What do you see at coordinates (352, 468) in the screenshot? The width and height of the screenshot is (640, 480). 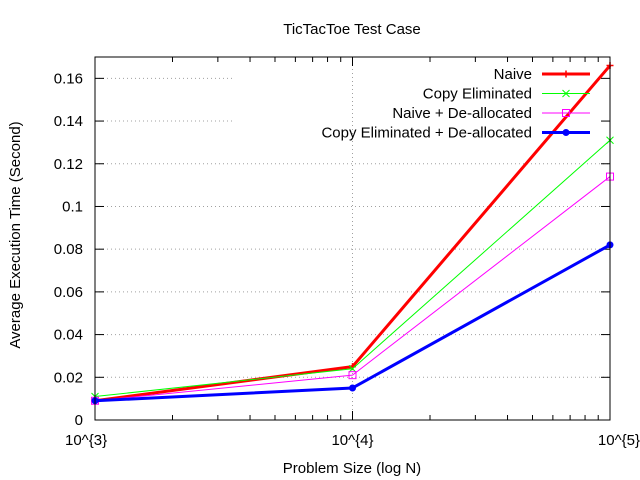 I see `x-axis-title: Problem Size (log N)` at bounding box center [352, 468].